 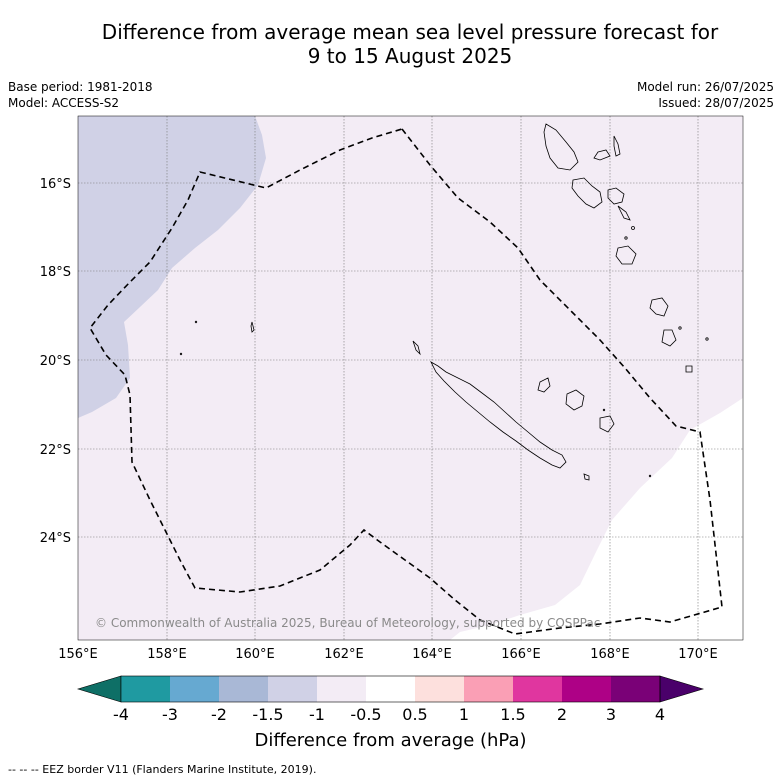 What do you see at coordinates (415, 714) in the screenshot?
I see `colorbar-tick-label: 0.5` at bounding box center [415, 714].